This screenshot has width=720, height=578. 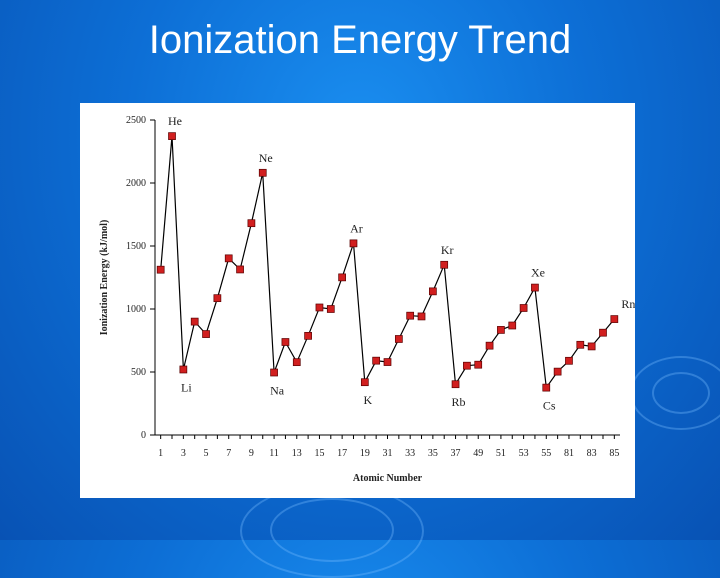 I want to click on x-tick-label: 13, so click(x=297, y=453).